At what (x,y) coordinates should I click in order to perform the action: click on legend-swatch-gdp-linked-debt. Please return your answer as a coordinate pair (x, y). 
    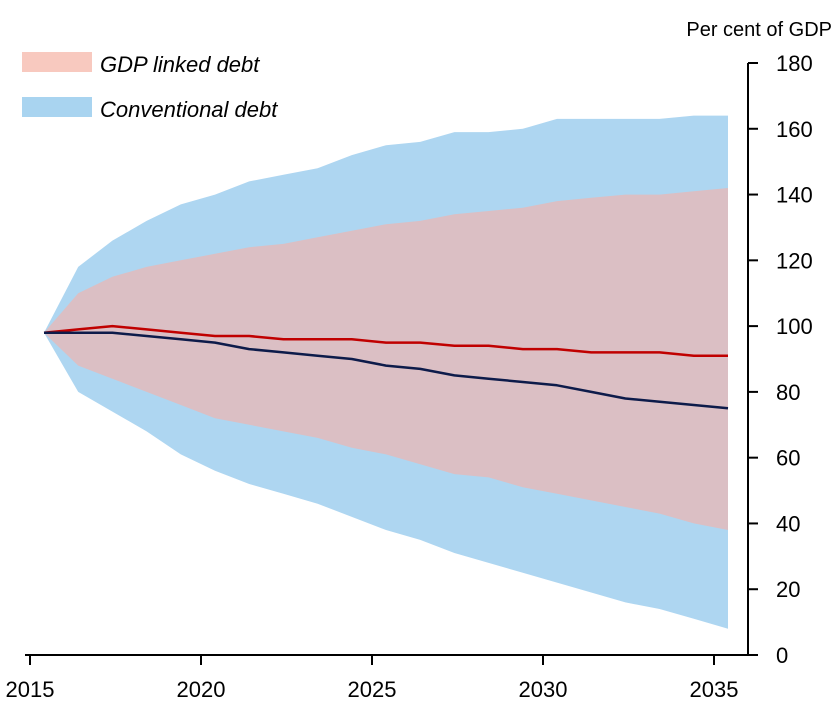
    Looking at the image, I should click on (57, 62).